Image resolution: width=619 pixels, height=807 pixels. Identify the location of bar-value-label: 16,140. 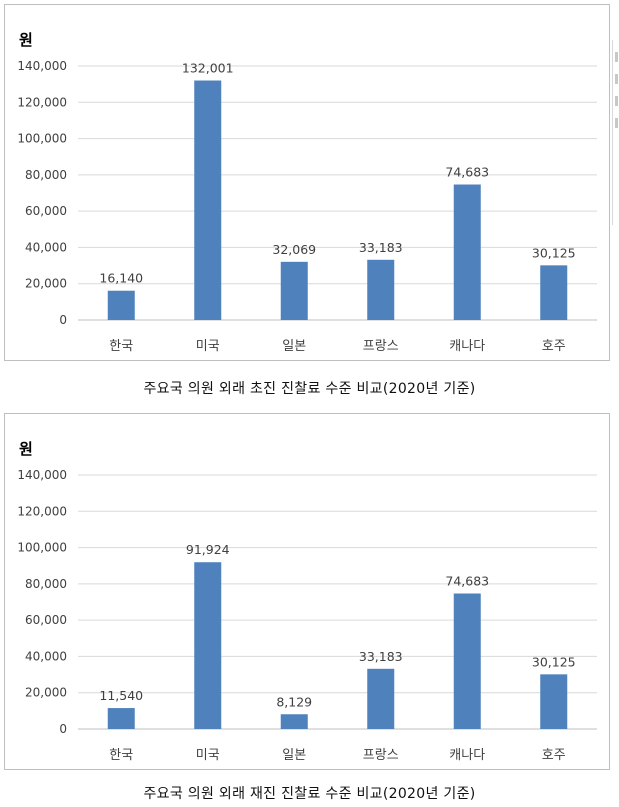
(121, 278).